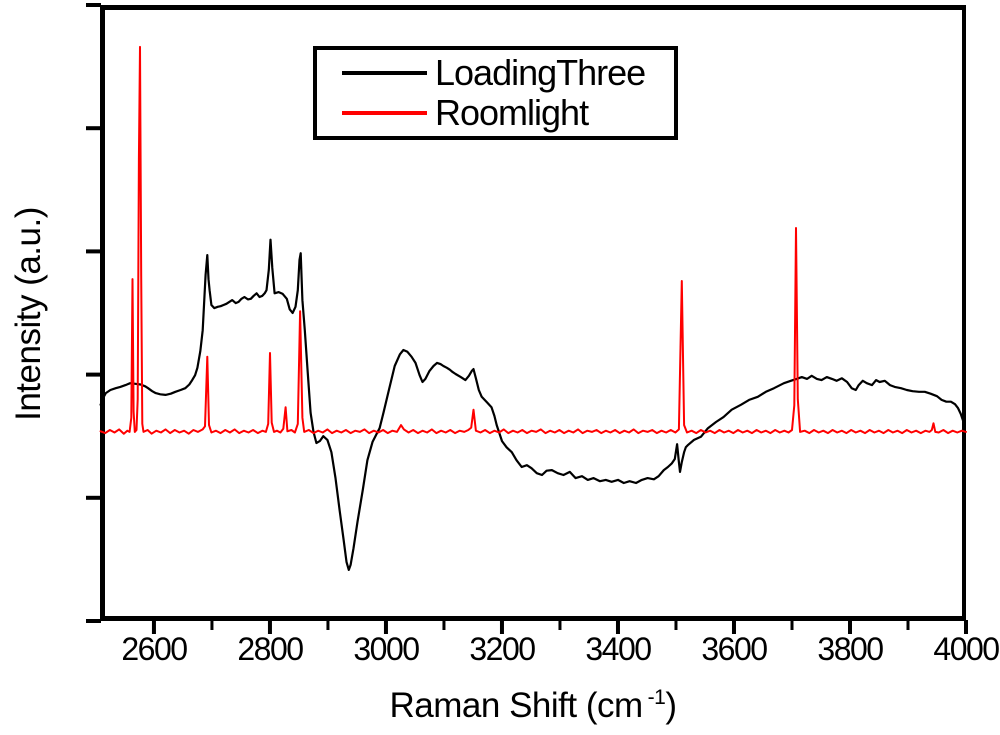 This screenshot has width=1000, height=735. Describe the element at coordinates (850, 649) in the screenshot. I see `x-tick-label: 3800` at that location.